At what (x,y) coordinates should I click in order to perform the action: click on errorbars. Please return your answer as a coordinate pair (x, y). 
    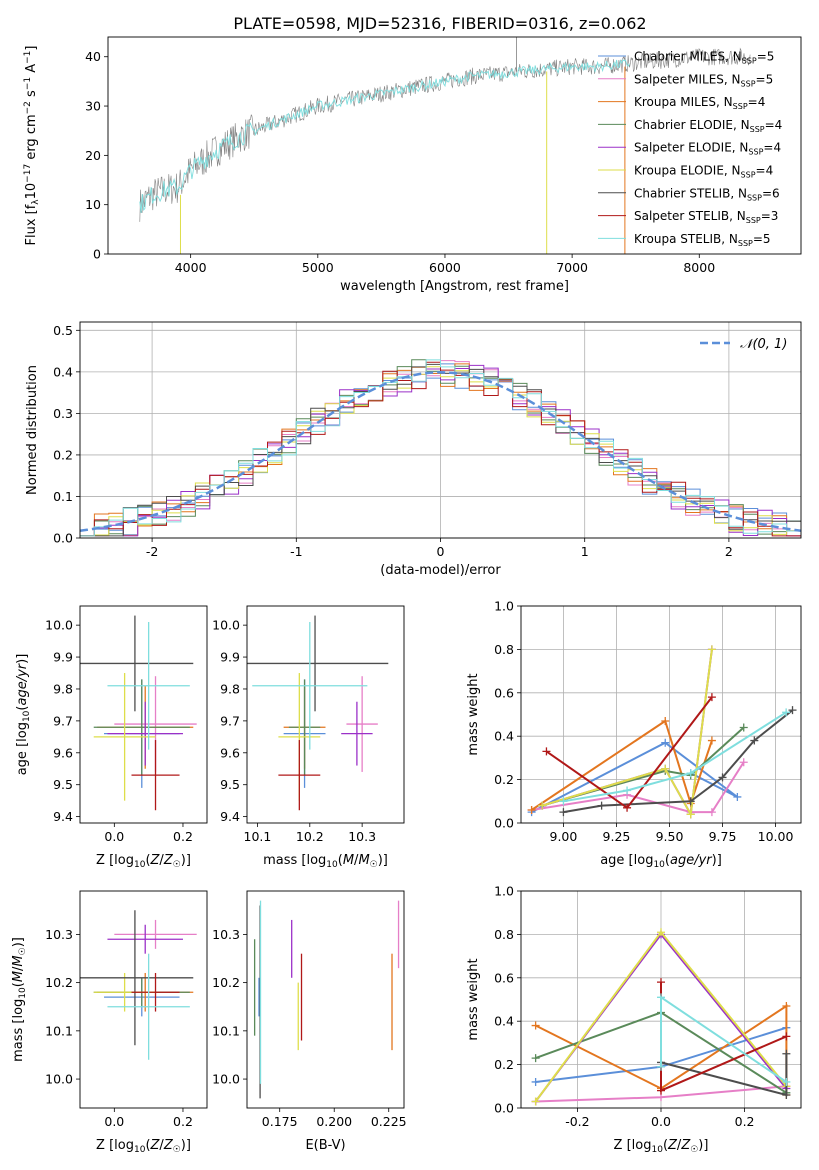
    Looking at the image, I should click on (138, 713).